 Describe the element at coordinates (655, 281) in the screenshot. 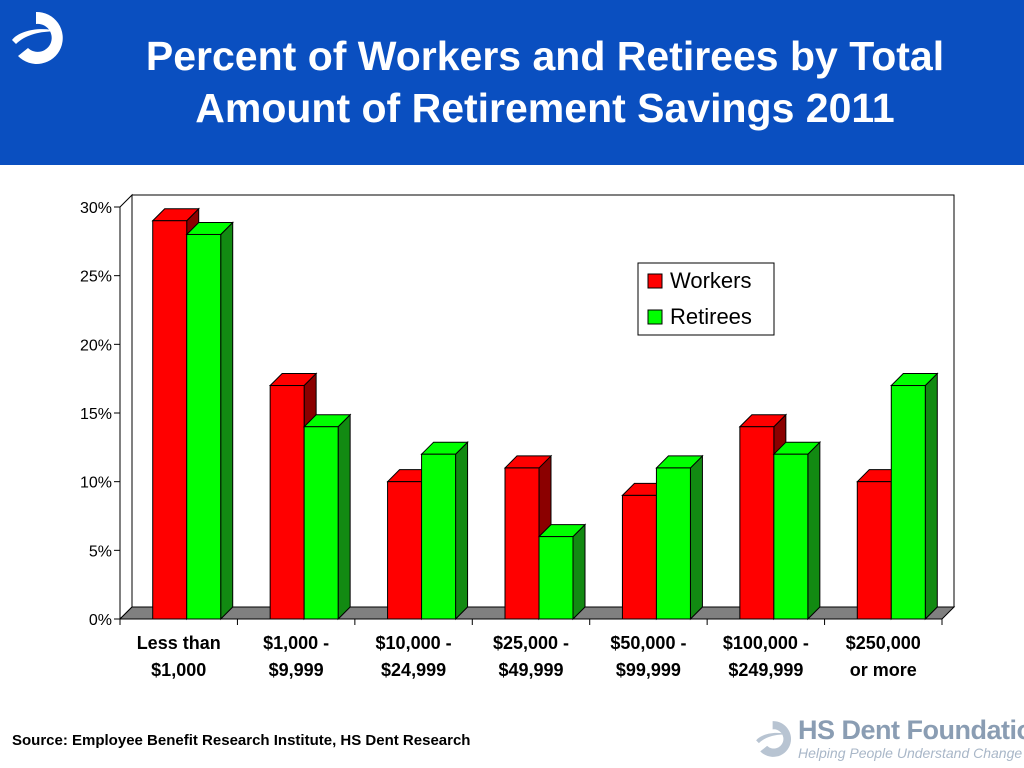

I see `legend-swatch-workers` at that location.